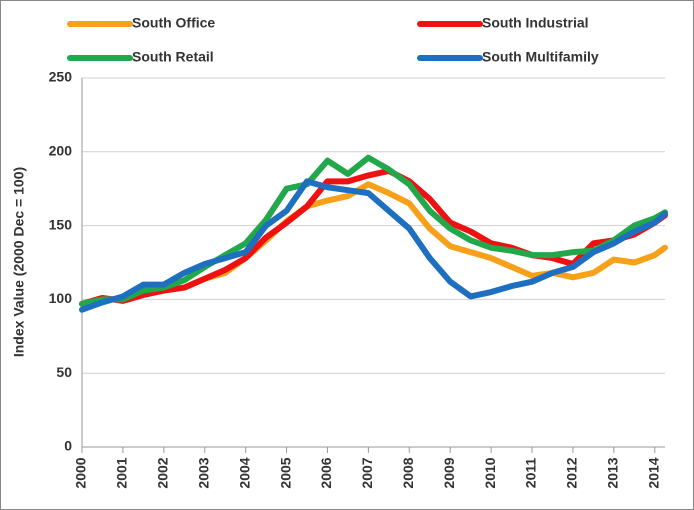  I want to click on x-tick-label: 2012, so click(572, 472).